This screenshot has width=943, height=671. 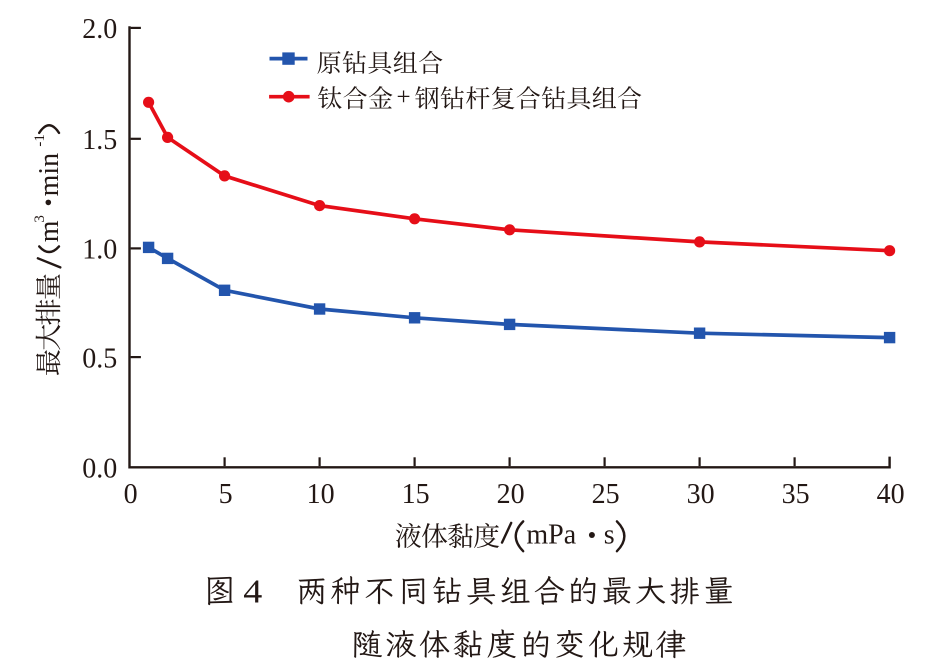 What do you see at coordinates (891, 494) in the screenshot?
I see `svg-text: 40` at bounding box center [891, 494].